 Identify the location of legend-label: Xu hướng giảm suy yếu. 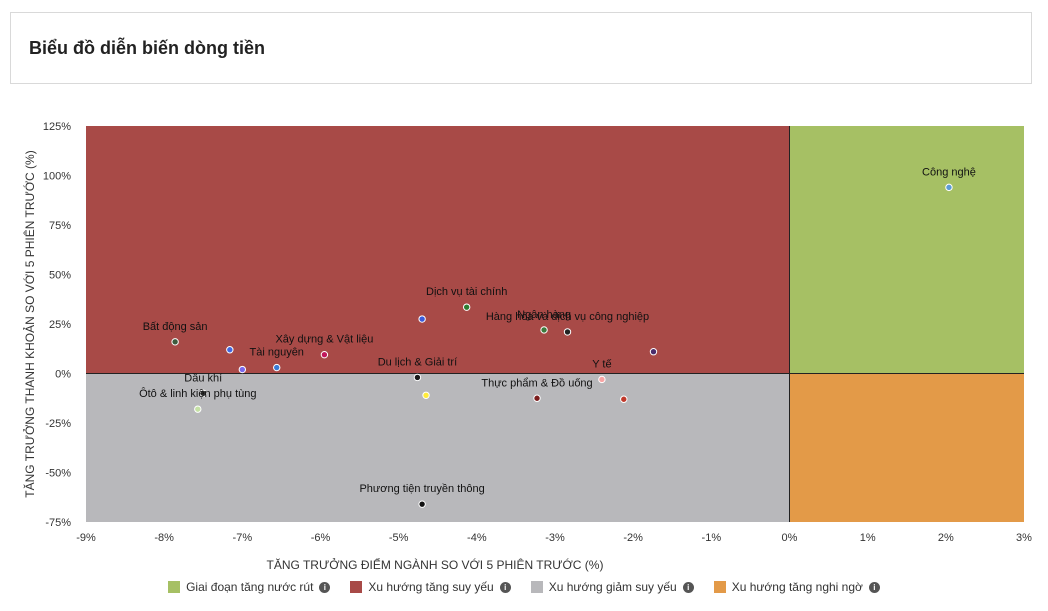
(612, 587).